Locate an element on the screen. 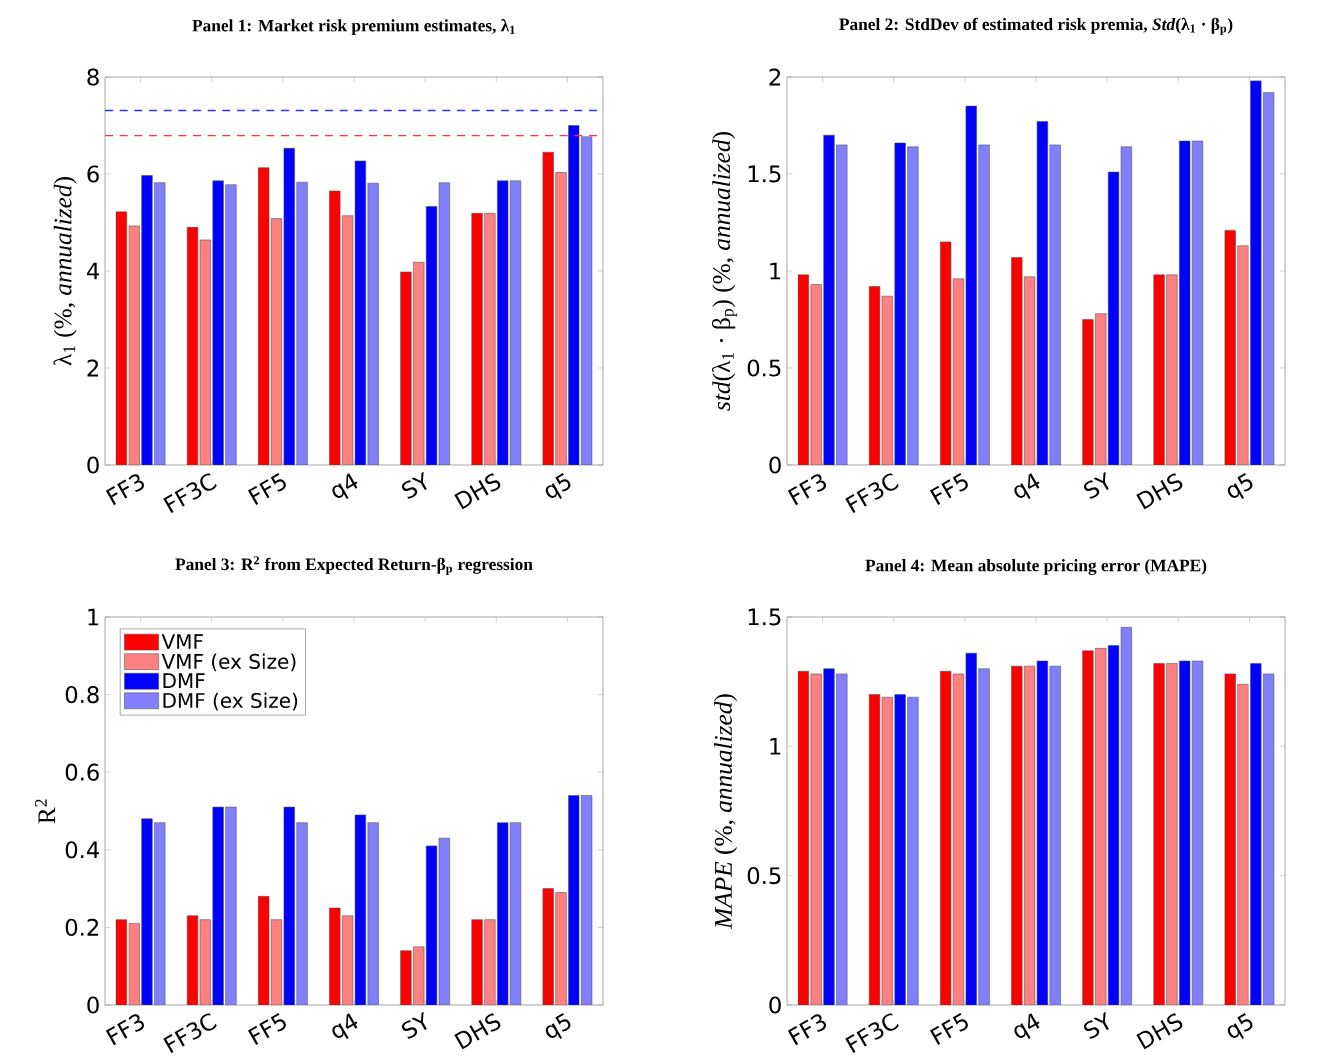 The width and height of the screenshot is (1328, 1061). chart-title: Panel 4: Mean absolute pricing error (MAPE) is located at coordinates (1036, 567).